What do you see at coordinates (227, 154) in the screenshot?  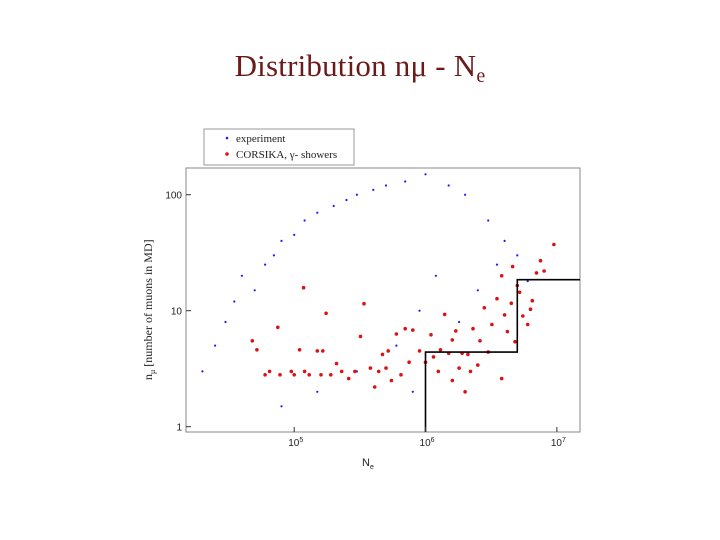 I see `legend-marker-corsika` at bounding box center [227, 154].